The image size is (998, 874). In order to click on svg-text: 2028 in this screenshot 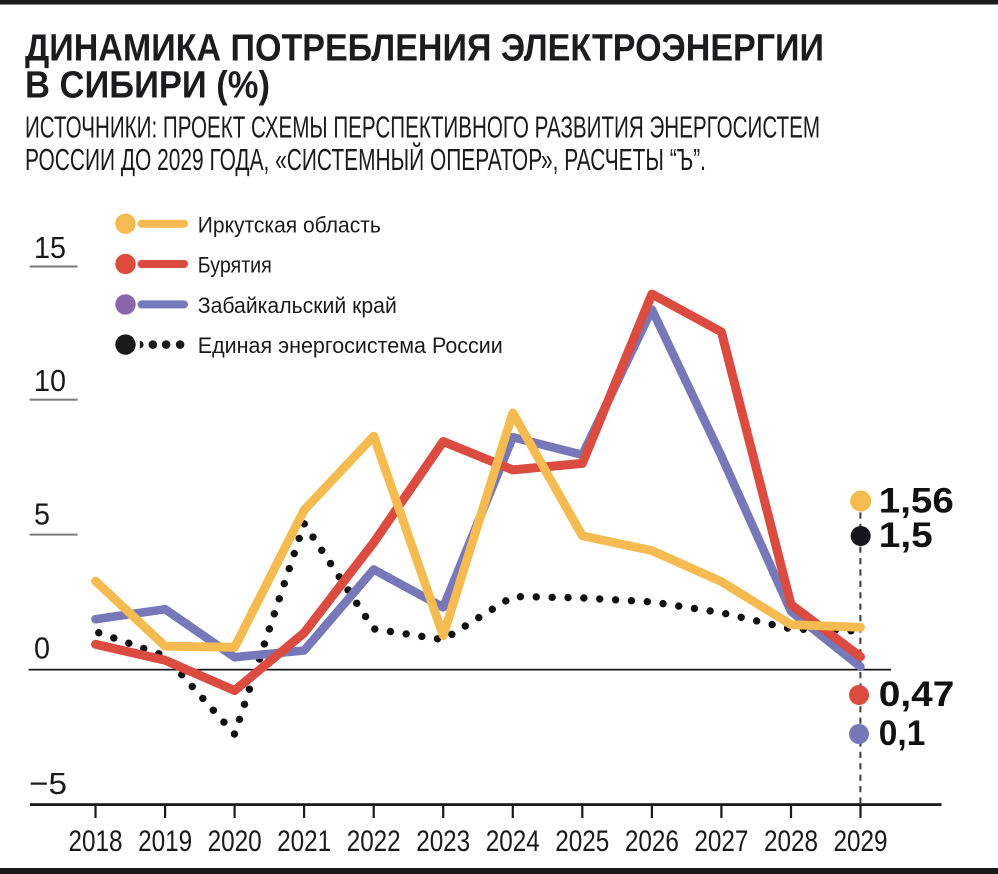, I will do `click(791, 841)`.